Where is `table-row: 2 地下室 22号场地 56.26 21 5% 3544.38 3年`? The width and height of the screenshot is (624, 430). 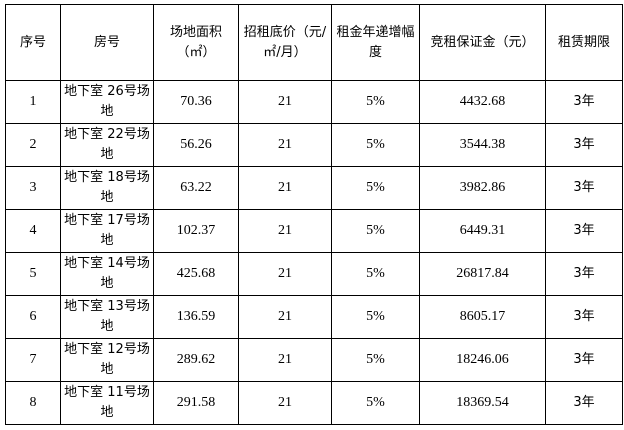 table-row: 2 地下室 22号场地 56.26 21 5% 3544.38 3年 is located at coordinates (314, 145).